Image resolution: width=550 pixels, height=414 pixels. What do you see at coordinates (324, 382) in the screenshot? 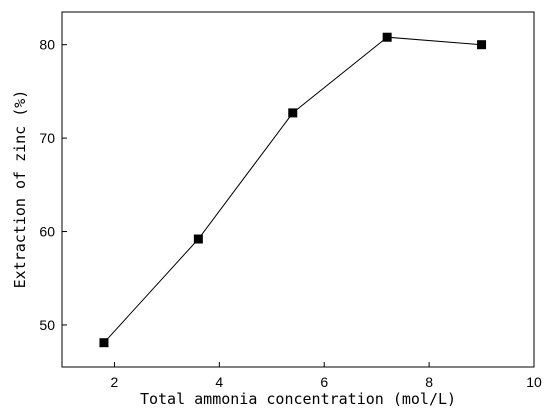
I see `x-tick-label: 6` at bounding box center [324, 382].